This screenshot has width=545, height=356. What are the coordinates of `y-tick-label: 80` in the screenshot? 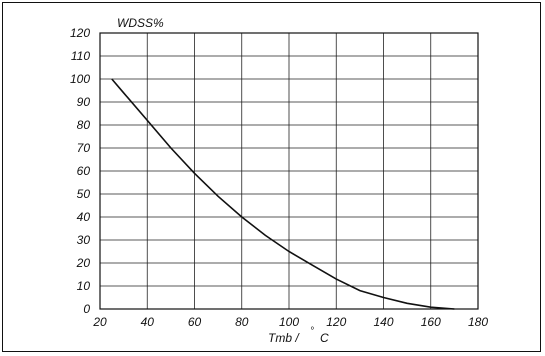 It's located at (84, 125).